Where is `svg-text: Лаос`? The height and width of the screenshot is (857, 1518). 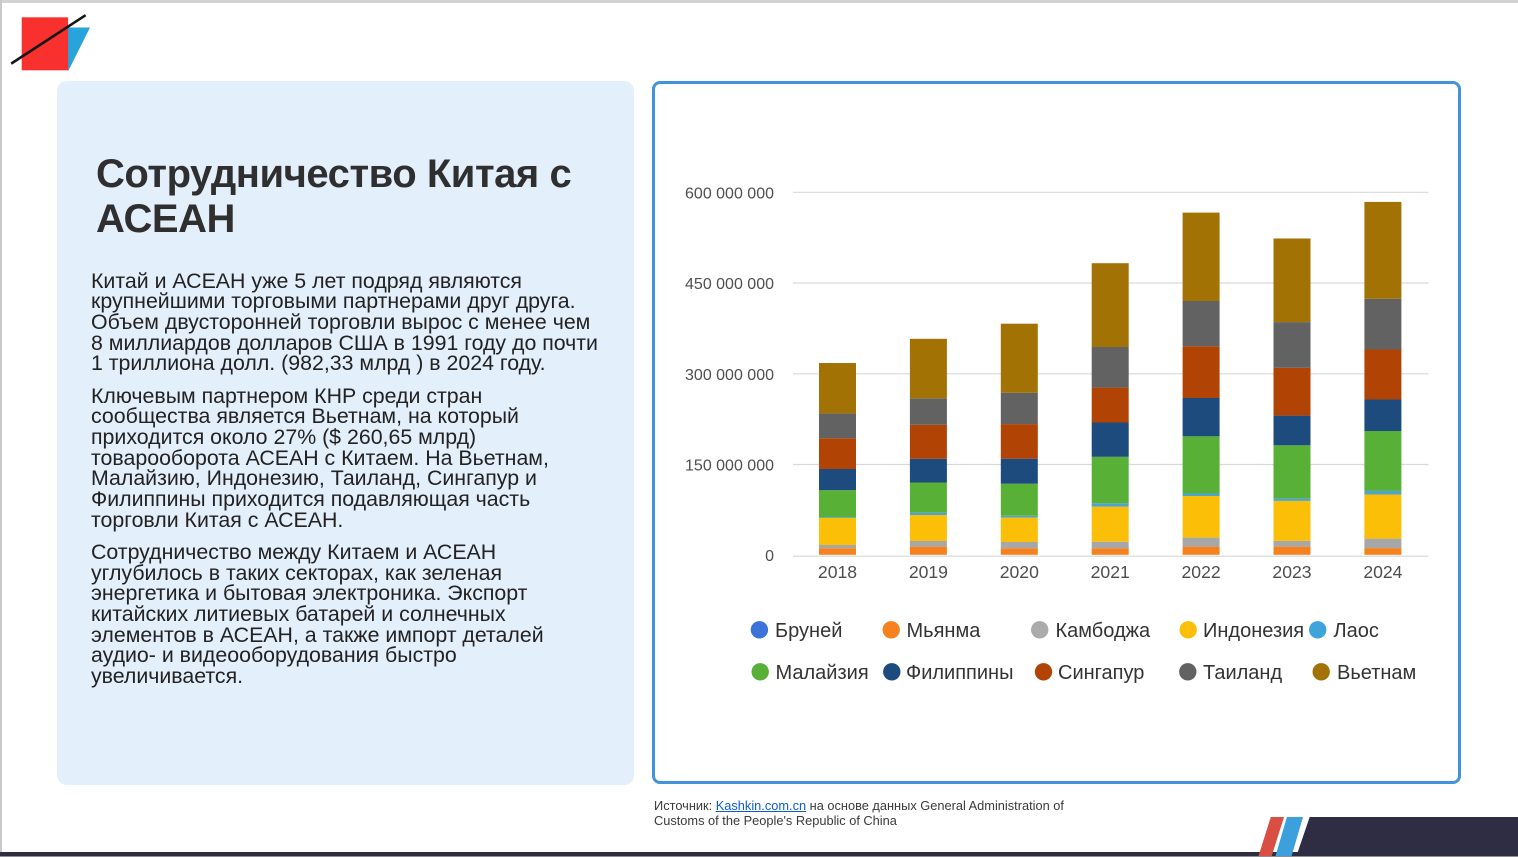 svg-text: Лаос is located at coordinates (1356, 631).